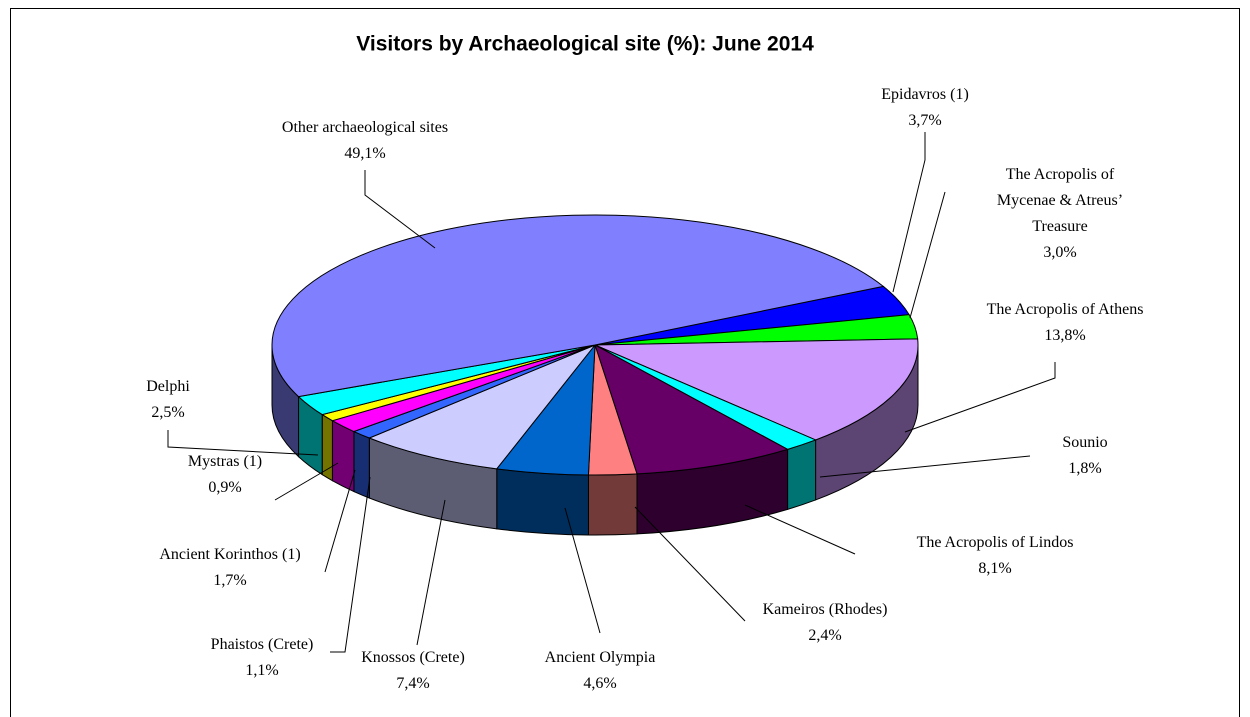  I want to click on value-label: 1,1%, so click(262, 670).